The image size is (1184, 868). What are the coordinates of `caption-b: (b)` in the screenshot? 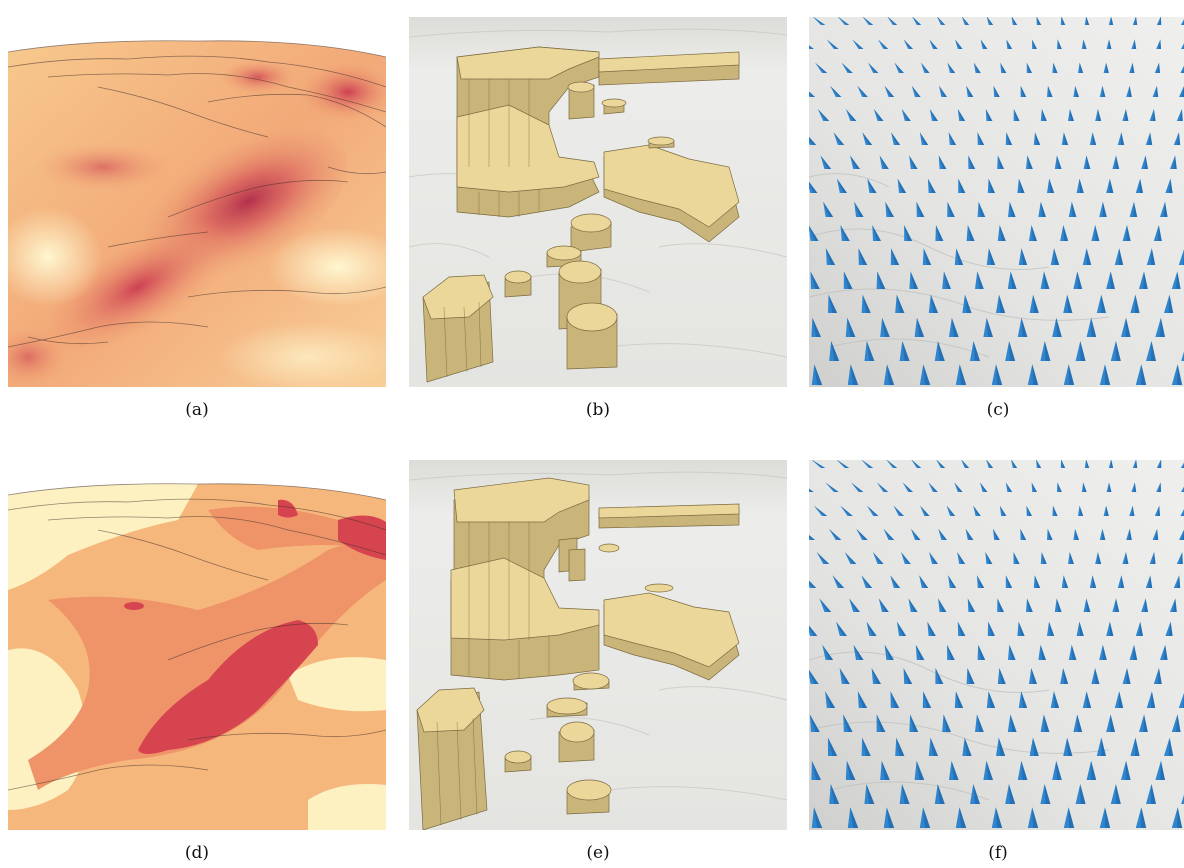 It's located at (598, 410).